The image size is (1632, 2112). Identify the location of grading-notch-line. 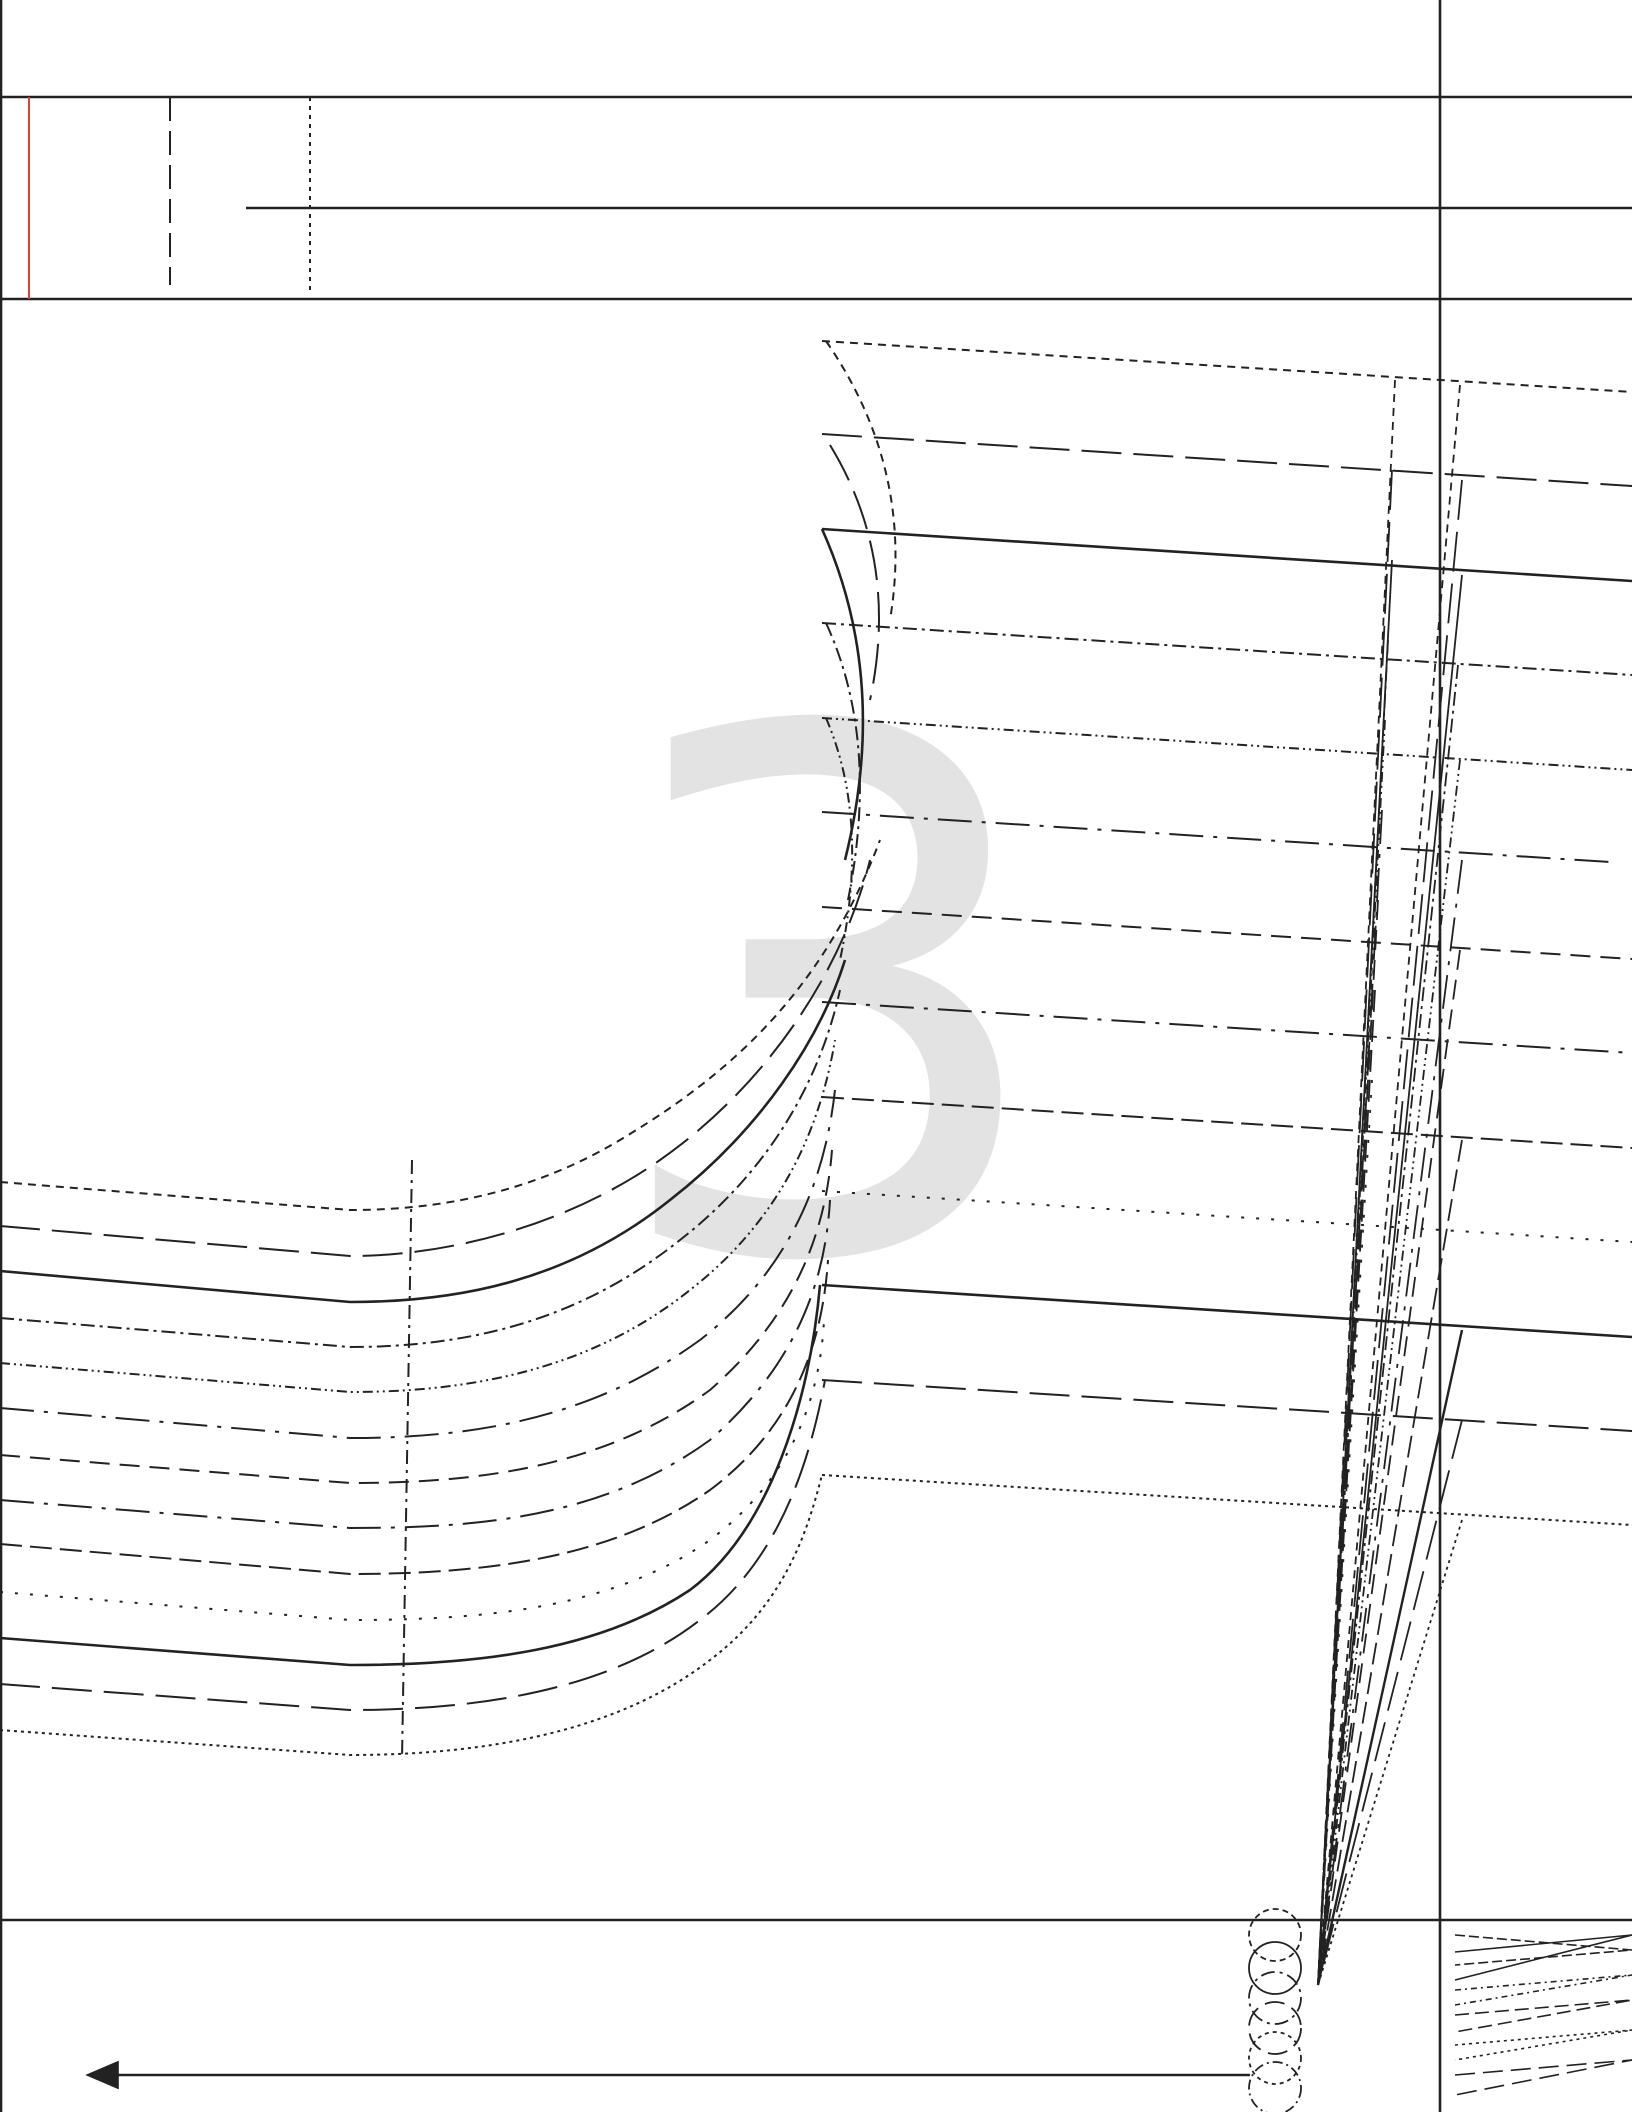
(407, 1460).